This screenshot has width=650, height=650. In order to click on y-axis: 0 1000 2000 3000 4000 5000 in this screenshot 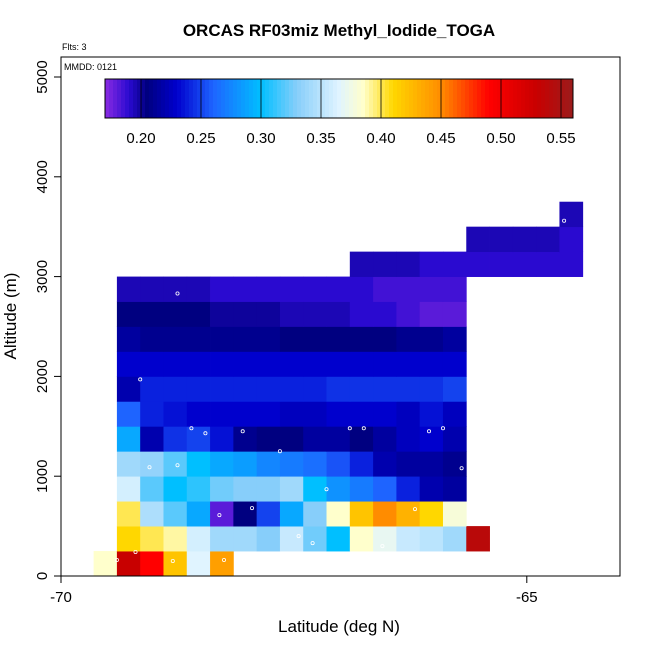, I will do `click(47, 320)`.